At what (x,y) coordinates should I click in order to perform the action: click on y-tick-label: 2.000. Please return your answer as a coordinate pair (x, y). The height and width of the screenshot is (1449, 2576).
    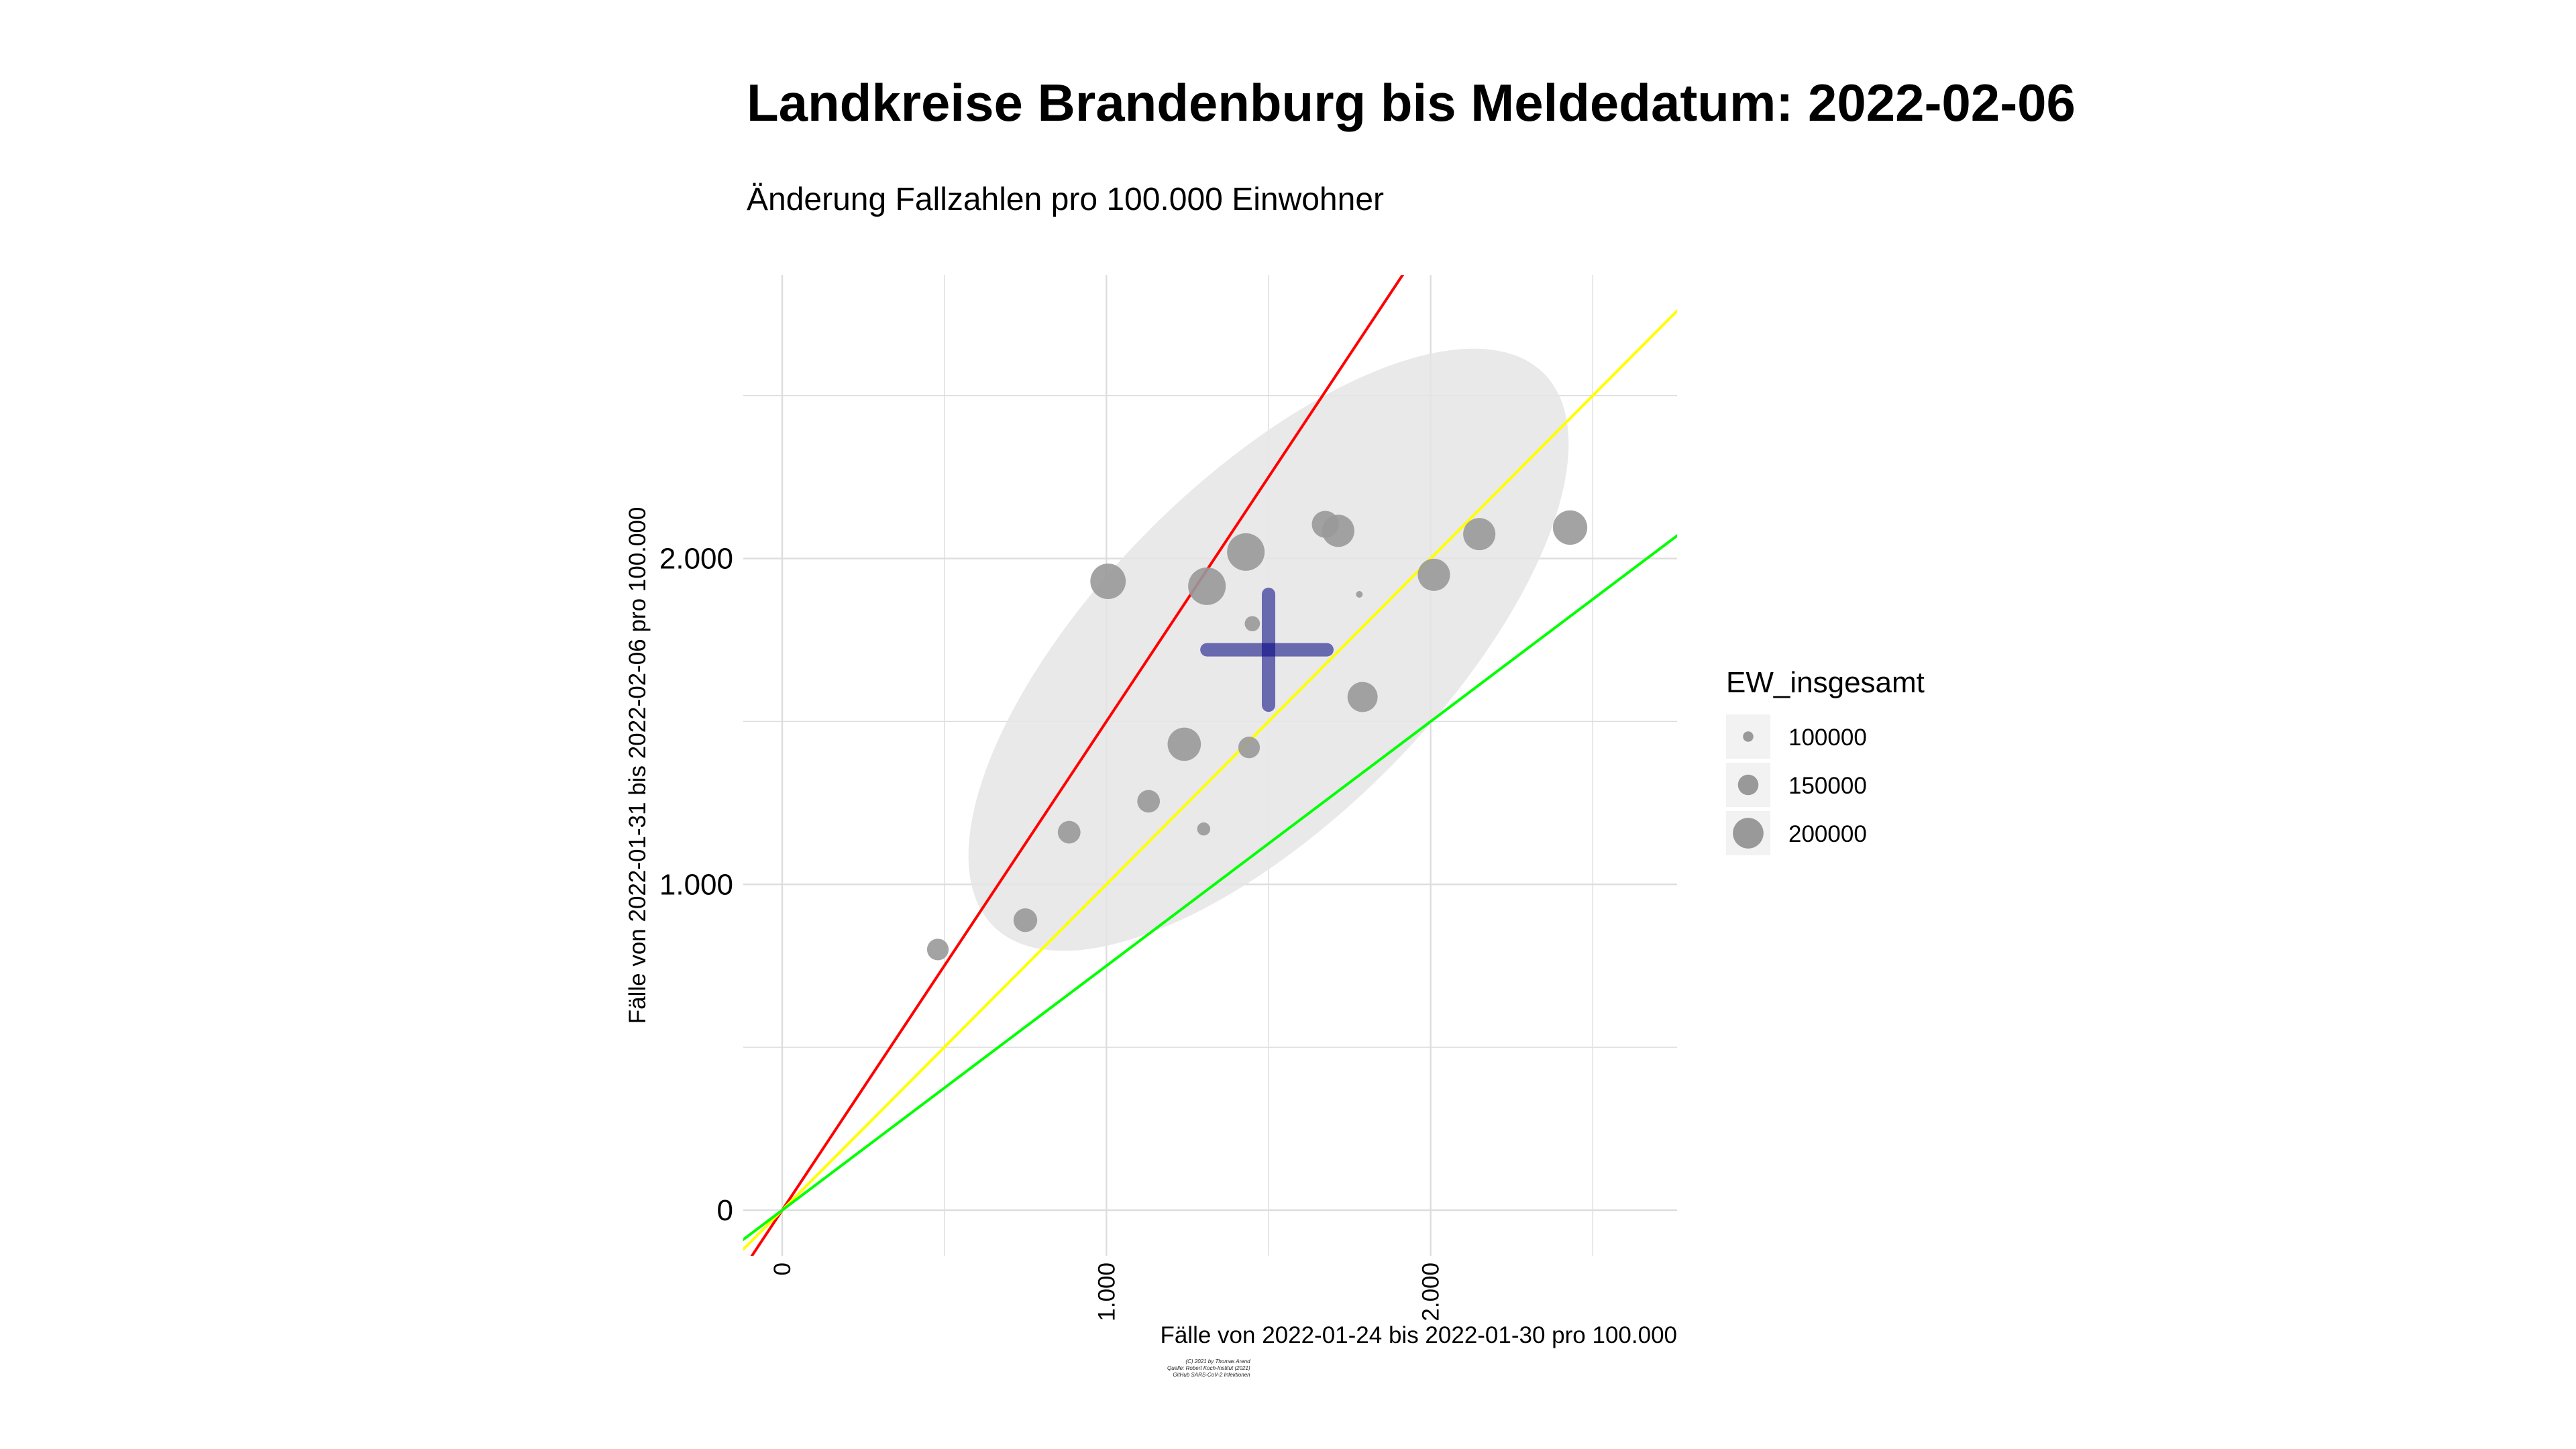
    Looking at the image, I should click on (696, 559).